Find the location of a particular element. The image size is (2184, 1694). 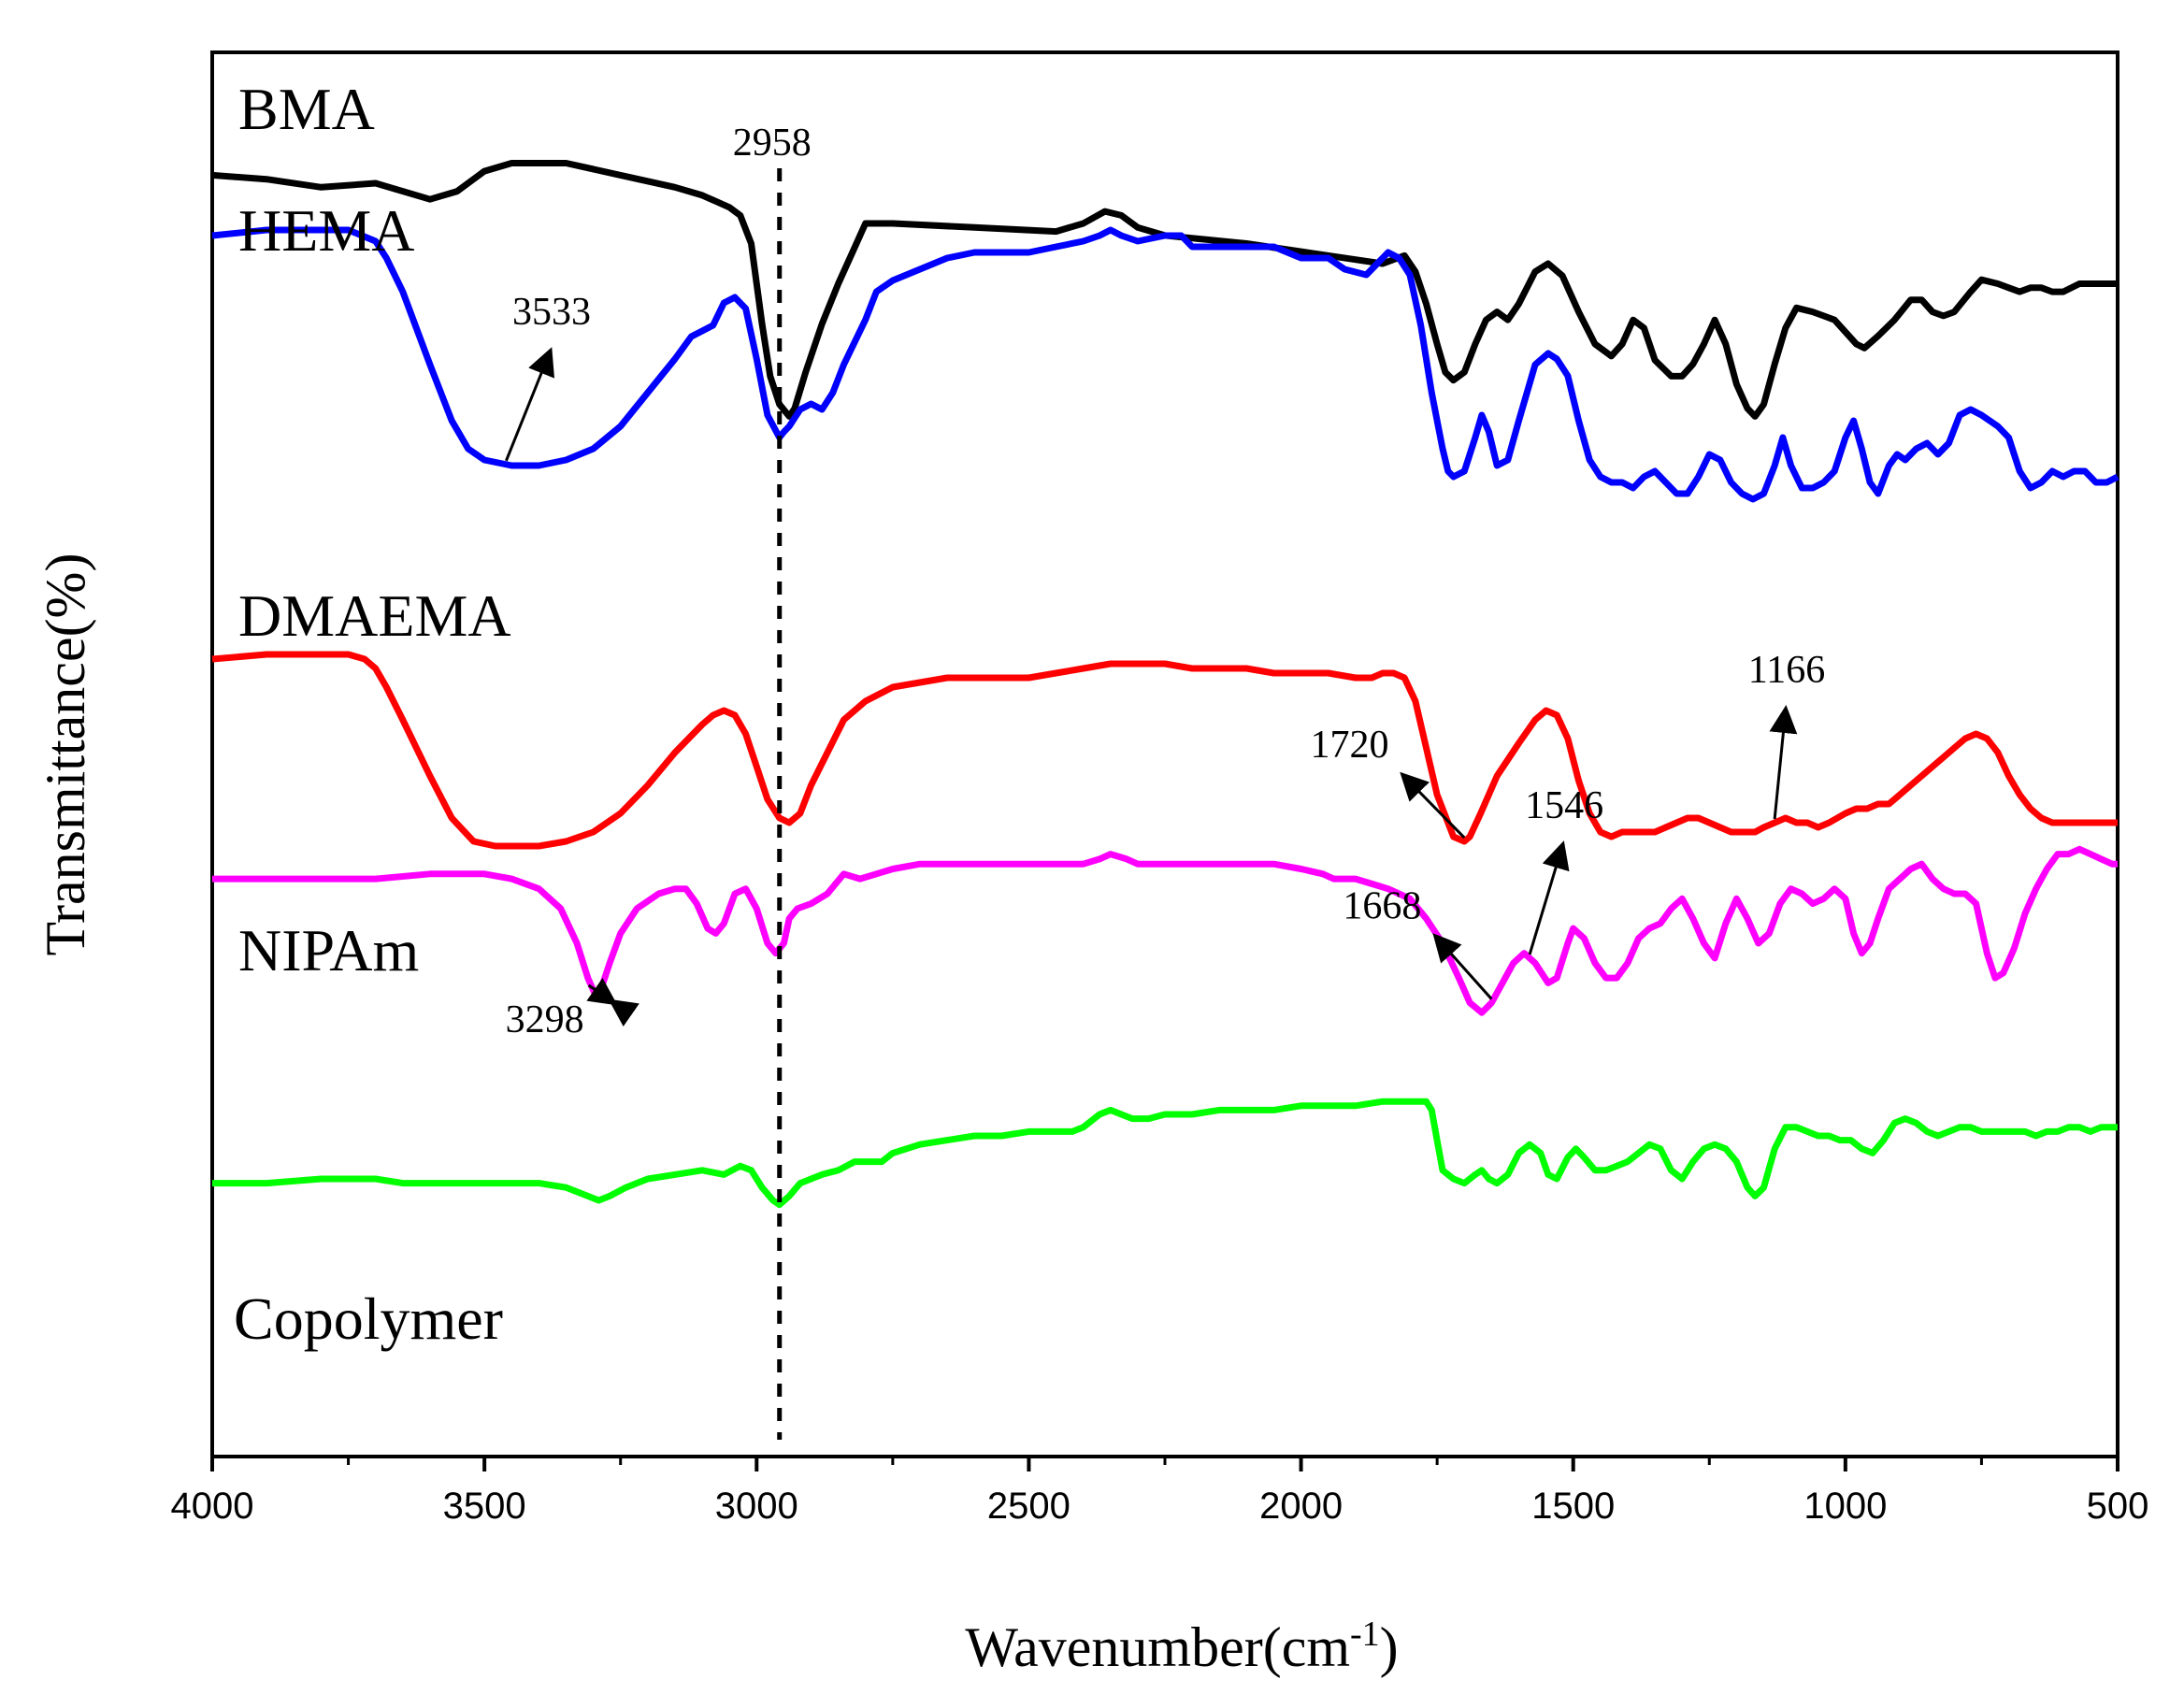

x-tick-label-1000: 1000 is located at coordinates (1845, 1506).